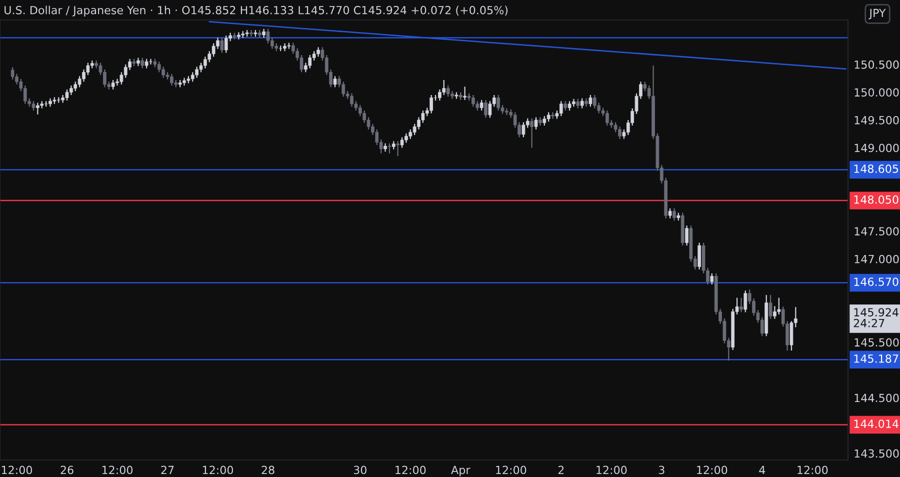 The width and height of the screenshot is (900, 477). What do you see at coordinates (360, 470) in the screenshot?
I see `x-tick-label: 30` at bounding box center [360, 470].